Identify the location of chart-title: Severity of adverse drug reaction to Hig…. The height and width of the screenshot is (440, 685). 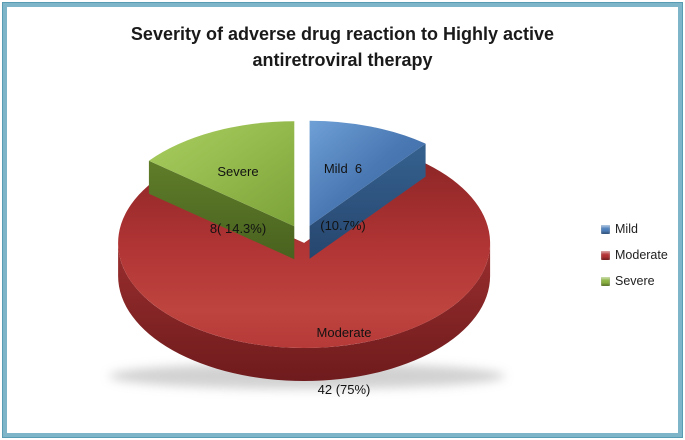
(342, 47).